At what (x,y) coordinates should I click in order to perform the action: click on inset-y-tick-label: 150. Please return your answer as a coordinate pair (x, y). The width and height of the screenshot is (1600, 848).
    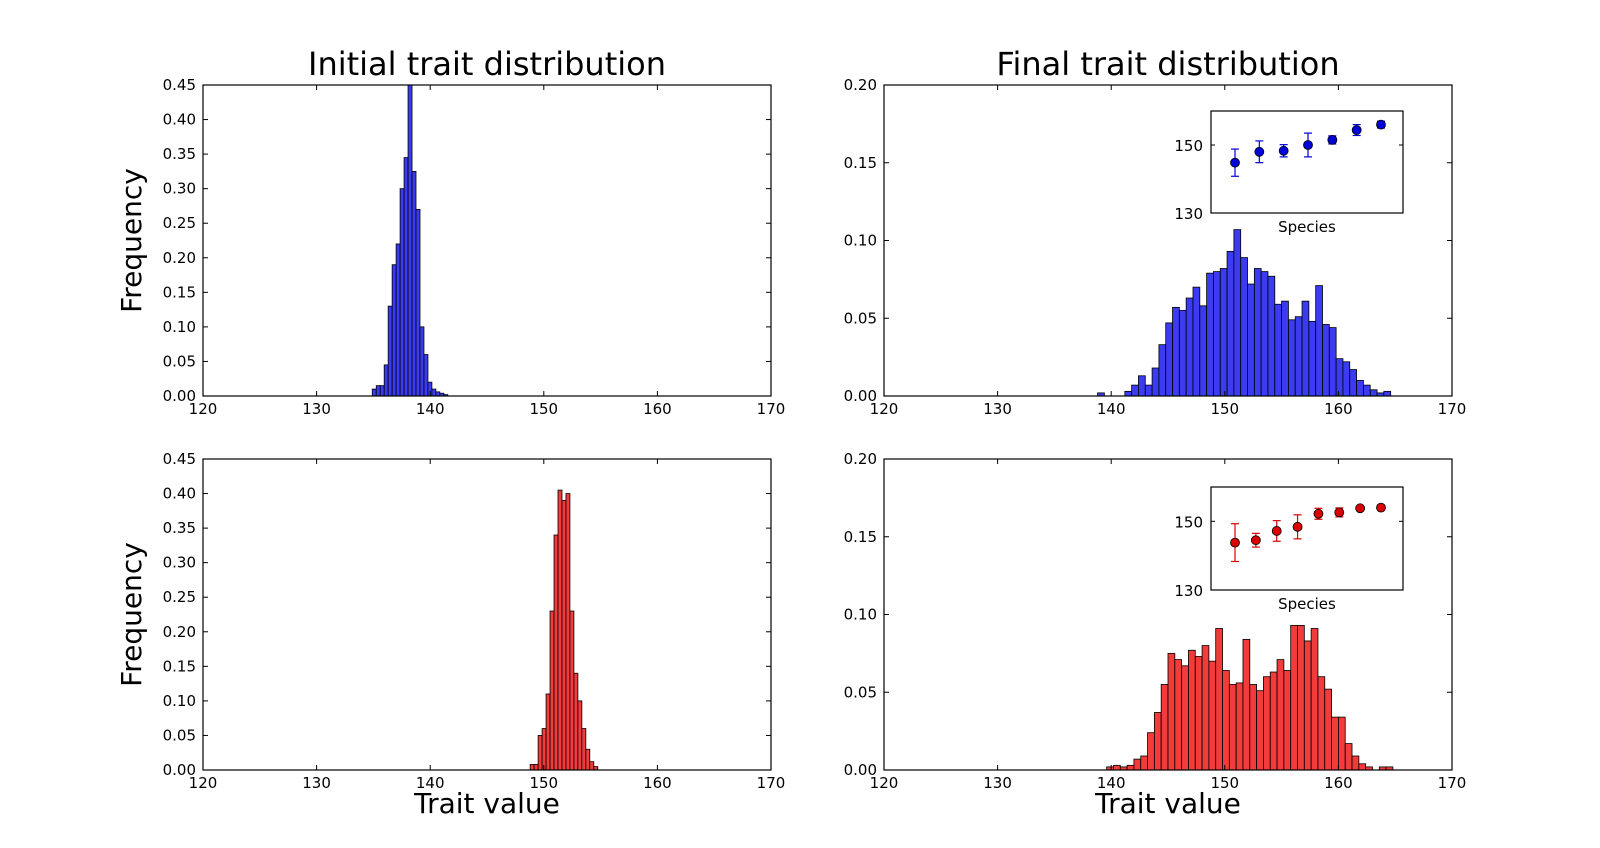
    Looking at the image, I should click on (1188, 146).